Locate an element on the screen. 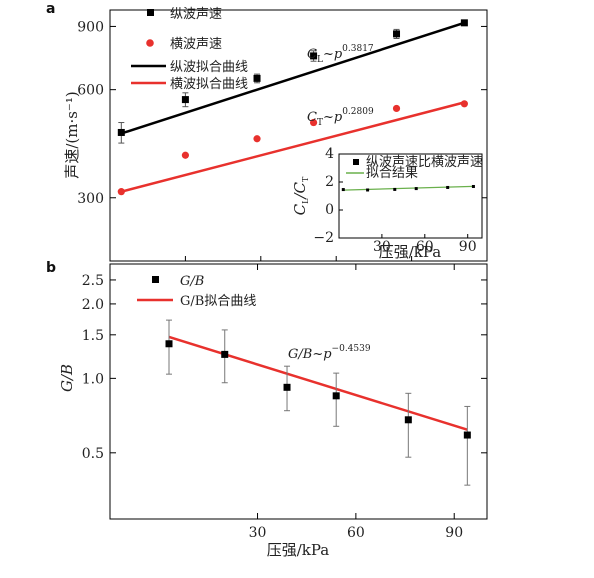 The height and width of the screenshot is (578, 594). inset-y-tick-label: −2 is located at coordinates (323, 238).